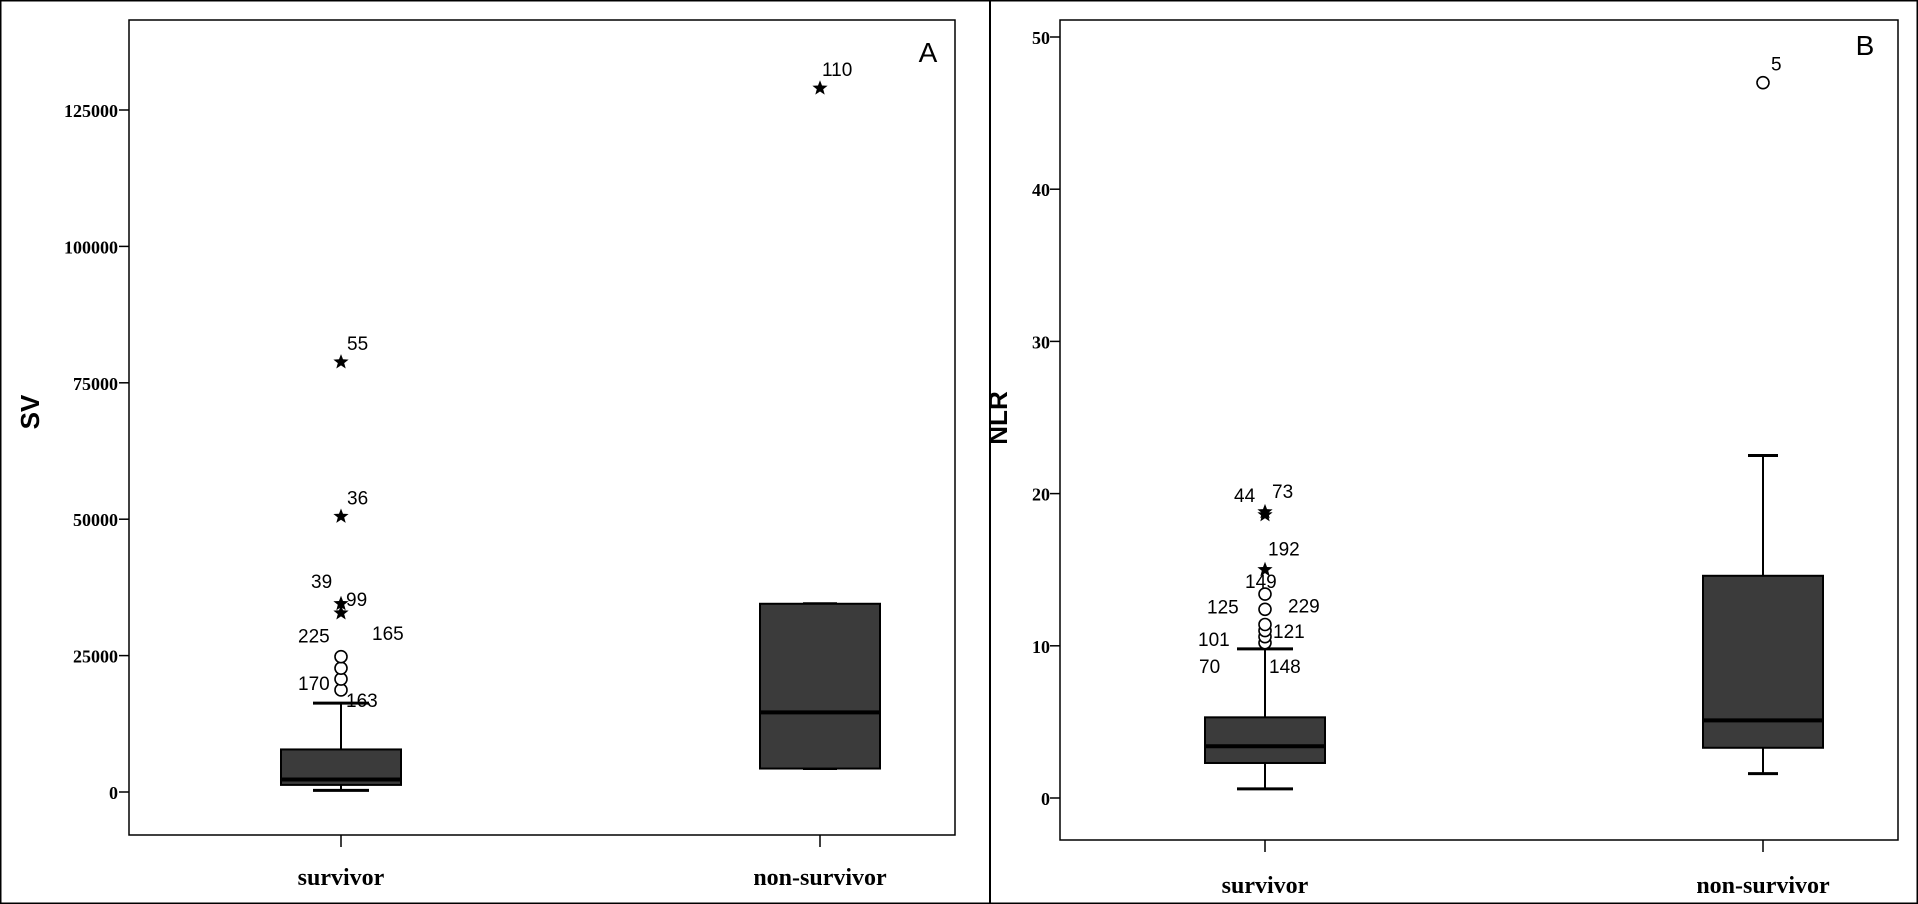 The width and height of the screenshot is (1918, 904). What do you see at coordinates (1223, 607) in the screenshot?
I see `case-label: 125` at bounding box center [1223, 607].